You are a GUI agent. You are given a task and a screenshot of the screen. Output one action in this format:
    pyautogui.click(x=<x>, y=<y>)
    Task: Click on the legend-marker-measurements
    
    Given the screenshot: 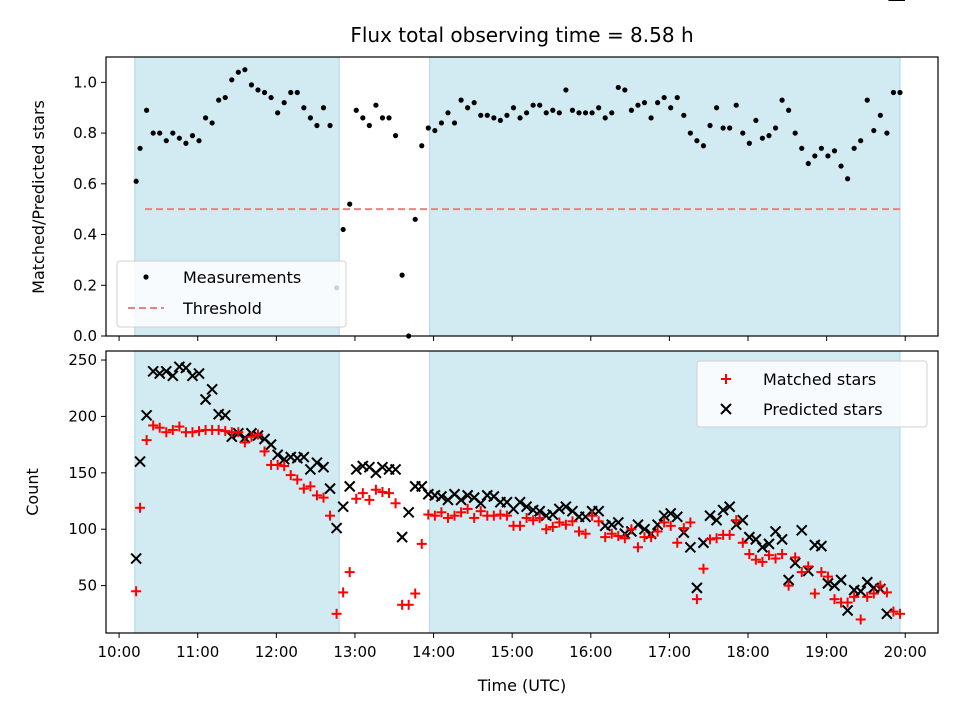 What is the action you would take?
    pyautogui.click(x=146, y=277)
    